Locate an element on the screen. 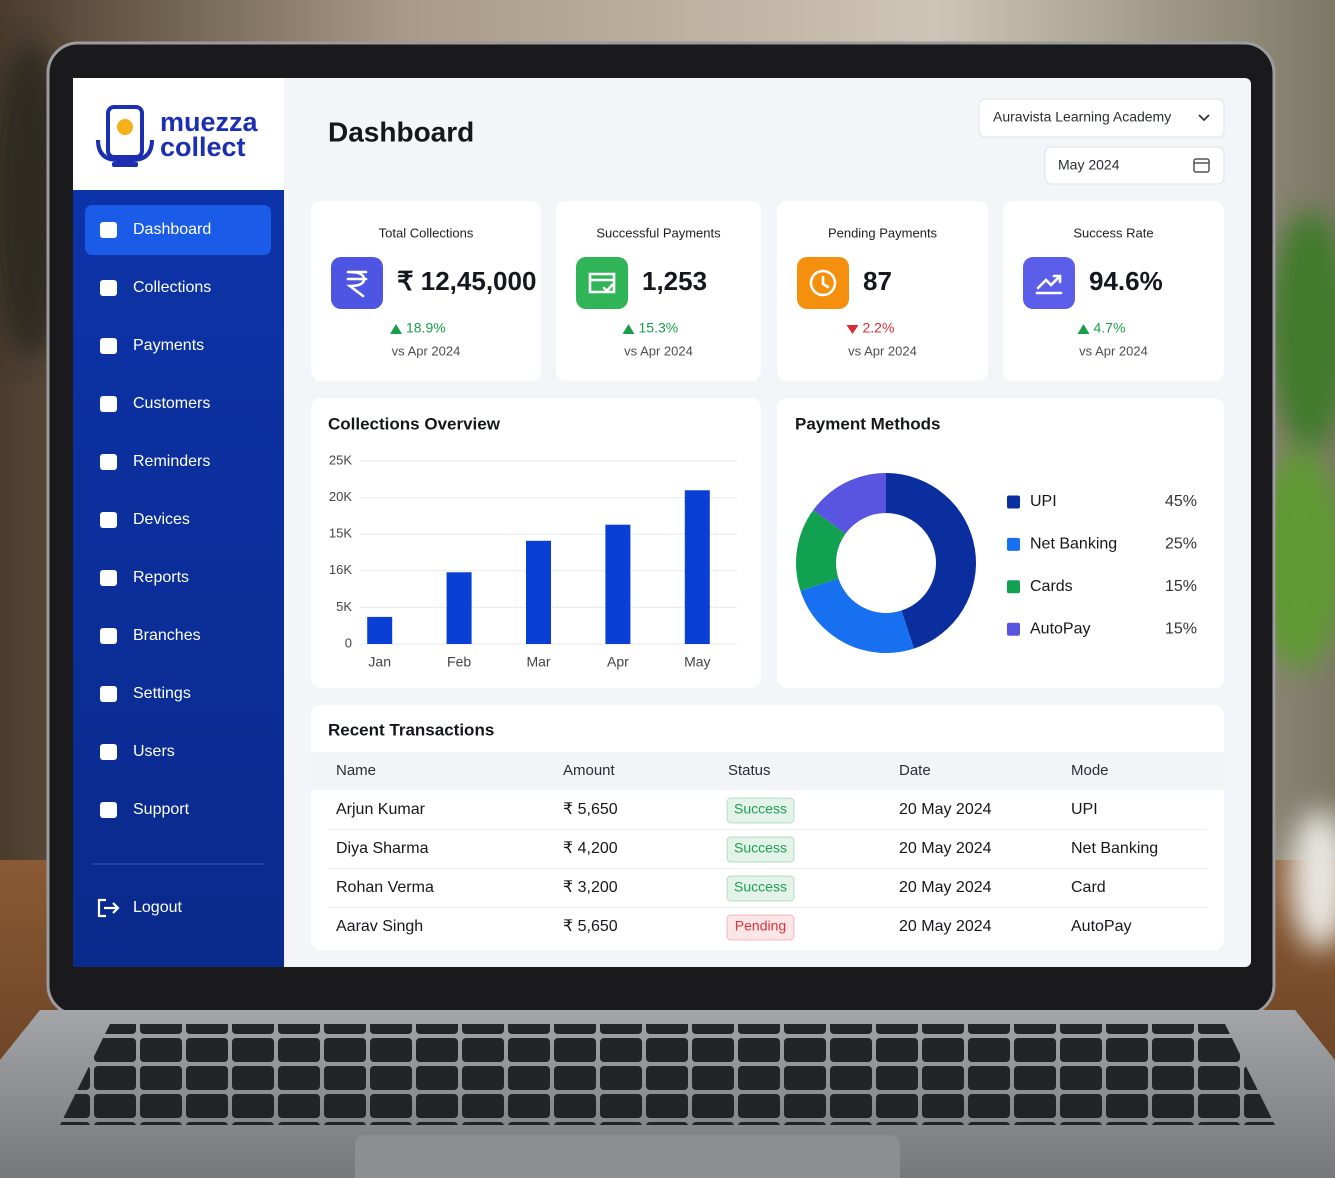 The width and height of the screenshot is (1335, 1178). nav-label: Users is located at coordinates (154, 751).